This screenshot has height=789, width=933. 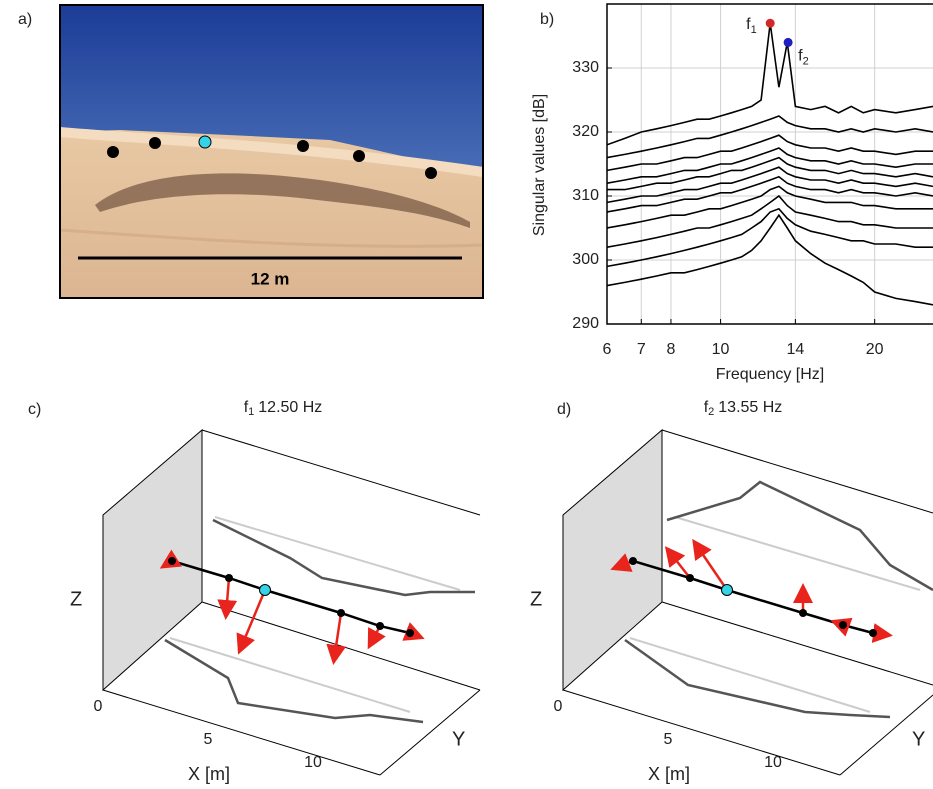 What do you see at coordinates (547, 19) in the screenshot?
I see `panel-label: b)` at bounding box center [547, 19].